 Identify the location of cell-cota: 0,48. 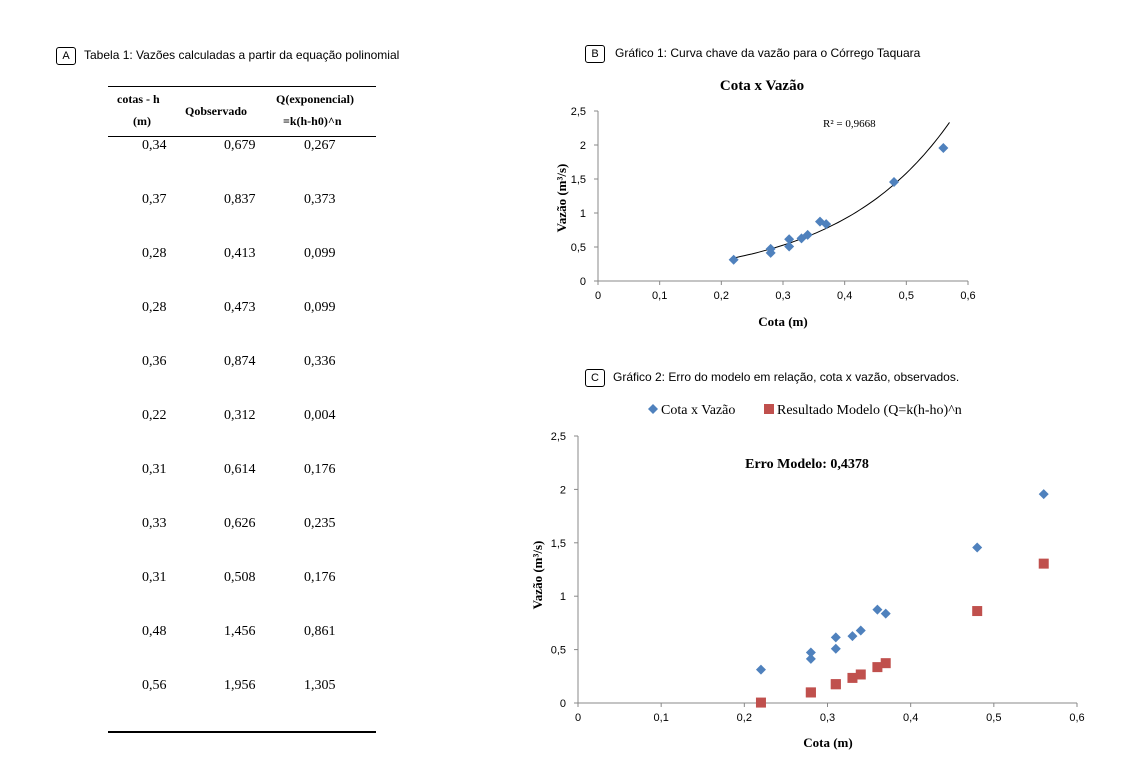
(154, 631).